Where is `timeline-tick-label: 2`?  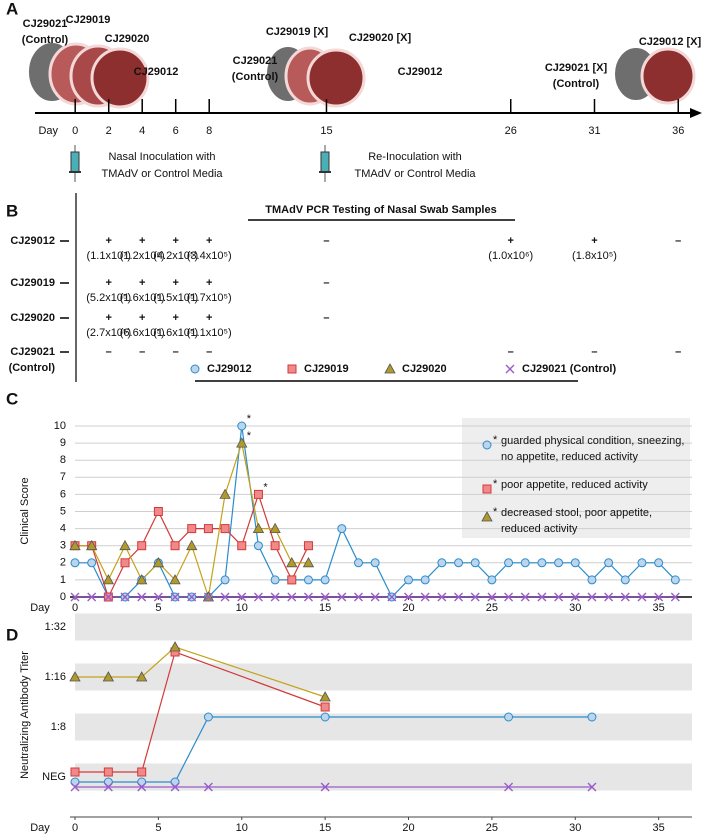
timeline-tick-label: 2 is located at coordinates (109, 131).